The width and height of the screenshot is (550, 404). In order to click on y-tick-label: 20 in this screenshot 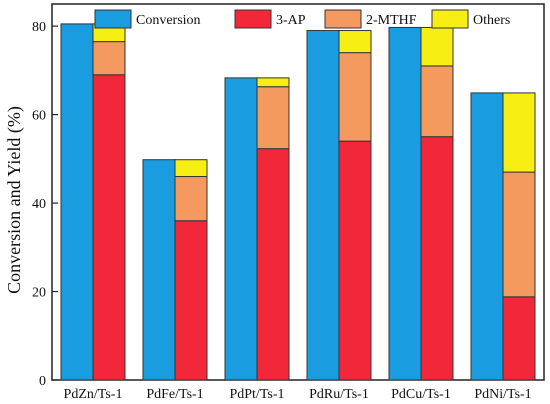, I will do `click(39, 293)`.